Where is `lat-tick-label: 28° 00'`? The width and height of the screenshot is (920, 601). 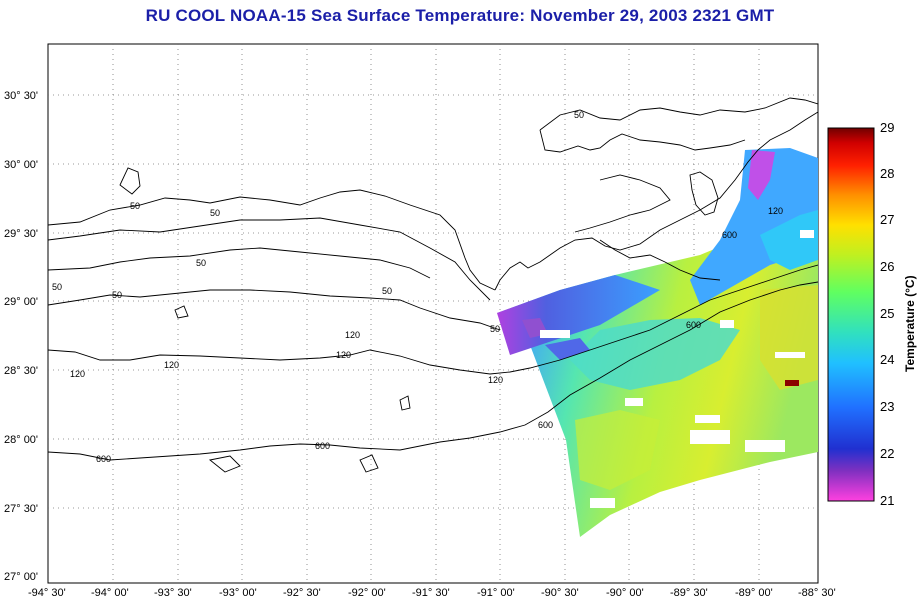
lat-tick-label: 28° 00' is located at coordinates (21, 440).